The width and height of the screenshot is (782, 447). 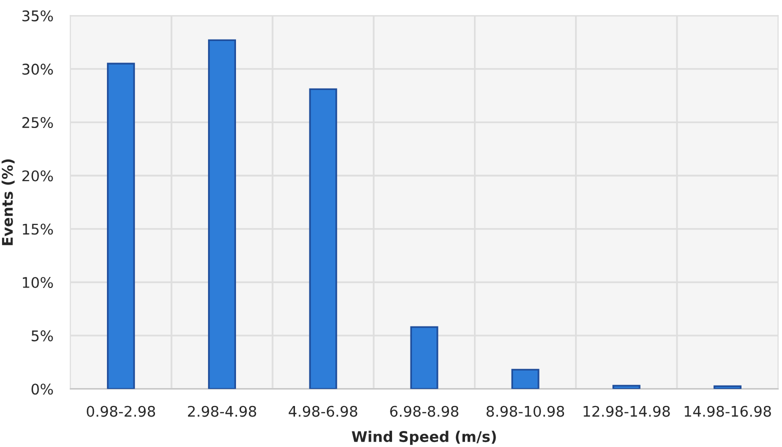 What do you see at coordinates (525, 411) in the screenshot?
I see `x-tick-label: 8.98-10.98` at bounding box center [525, 411].